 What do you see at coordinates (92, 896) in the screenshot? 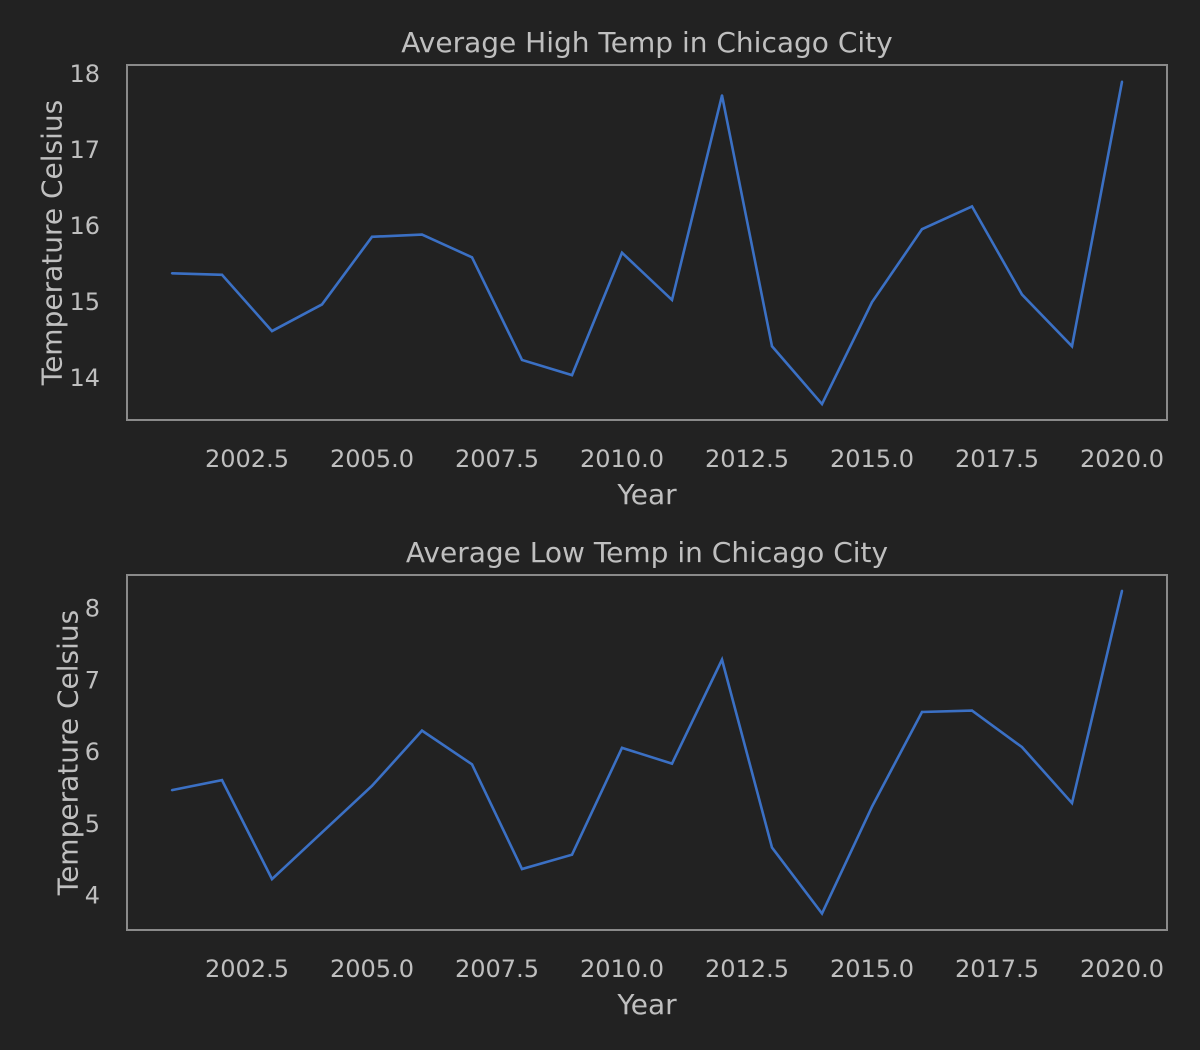
I see `y-tick-label: 4` at bounding box center [92, 896].